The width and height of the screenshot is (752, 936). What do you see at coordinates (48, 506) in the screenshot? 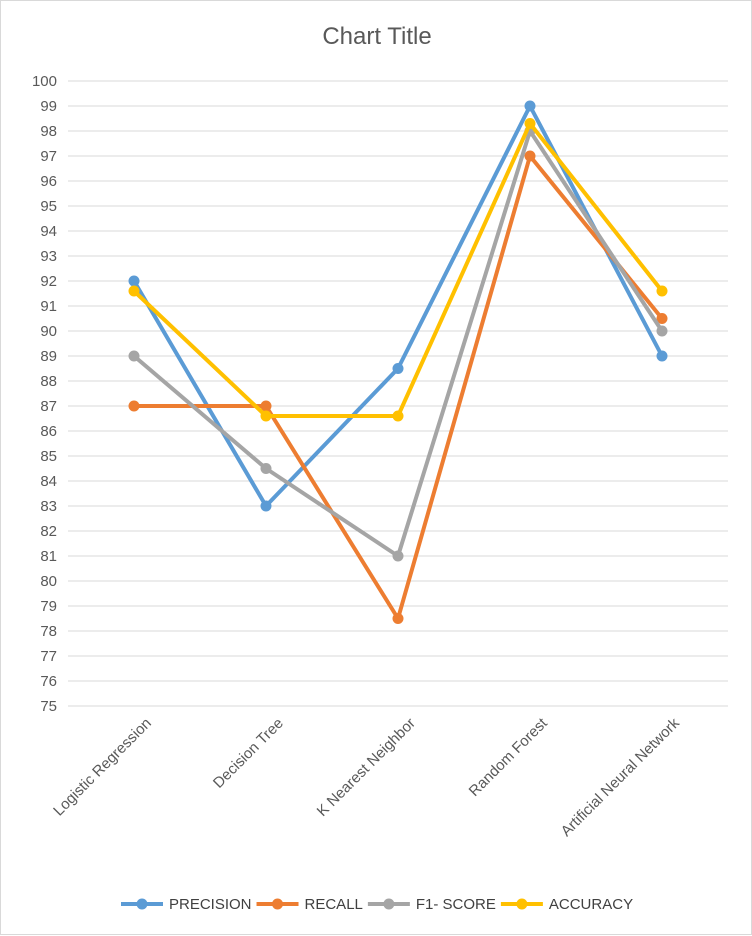
I see `y-tick-label: 83` at bounding box center [48, 506].